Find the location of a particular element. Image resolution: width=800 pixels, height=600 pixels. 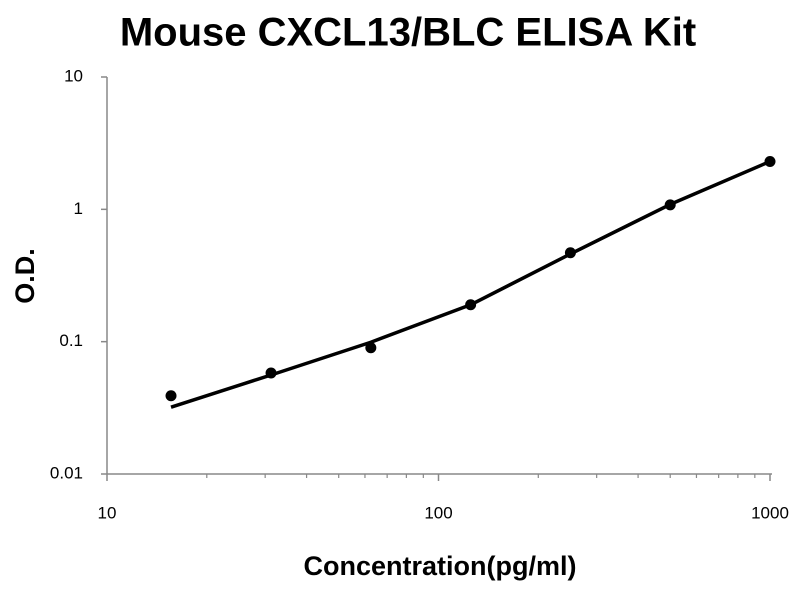

y-tick-label: 10 is located at coordinates (73, 75).